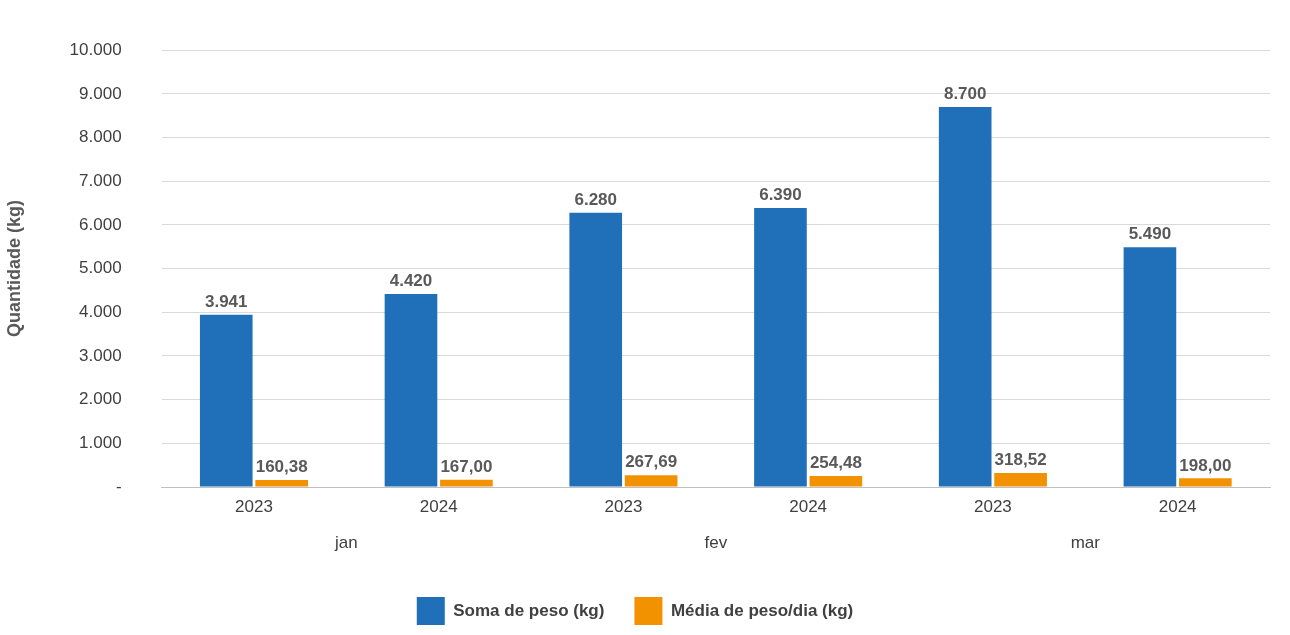 The width and height of the screenshot is (1290, 635). What do you see at coordinates (100, 180) in the screenshot?
I see `y-tick-label: 7.000` at bounding box center [100, 180].